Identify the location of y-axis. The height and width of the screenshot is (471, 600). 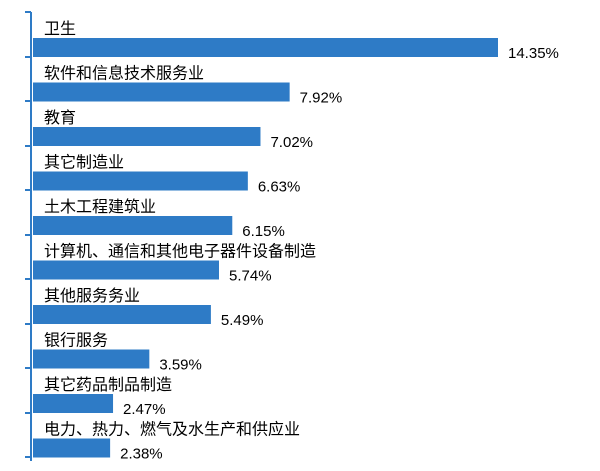
(28, 236).